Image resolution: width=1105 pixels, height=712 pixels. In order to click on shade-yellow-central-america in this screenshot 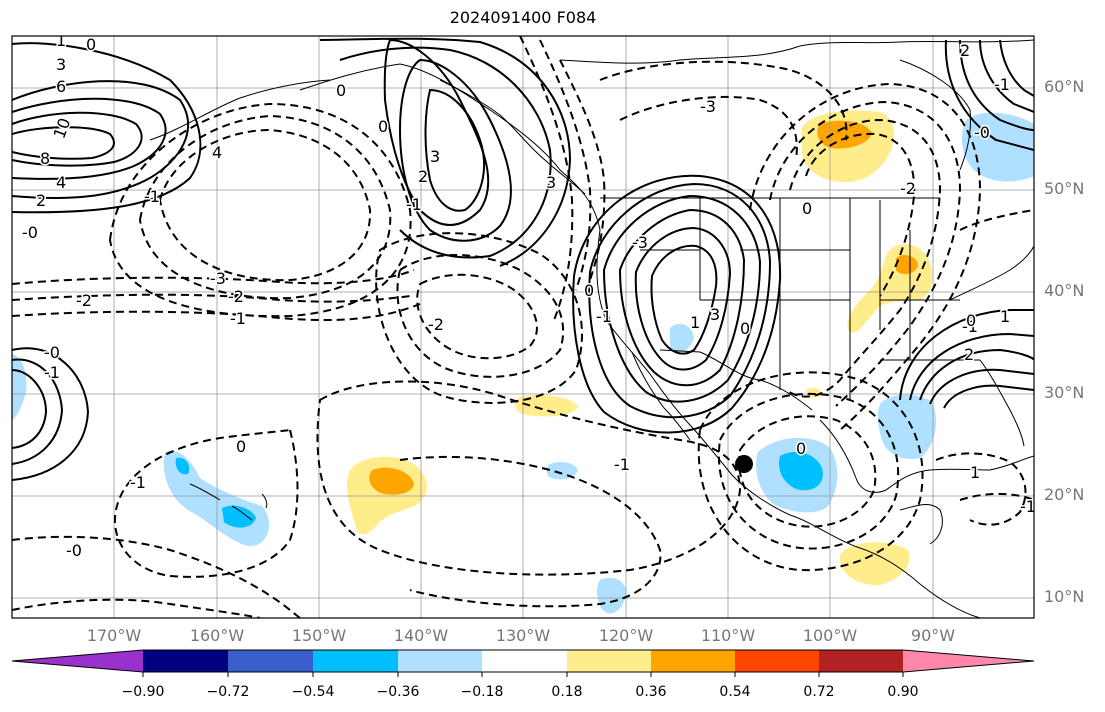, I will do `click(874, 564)`.